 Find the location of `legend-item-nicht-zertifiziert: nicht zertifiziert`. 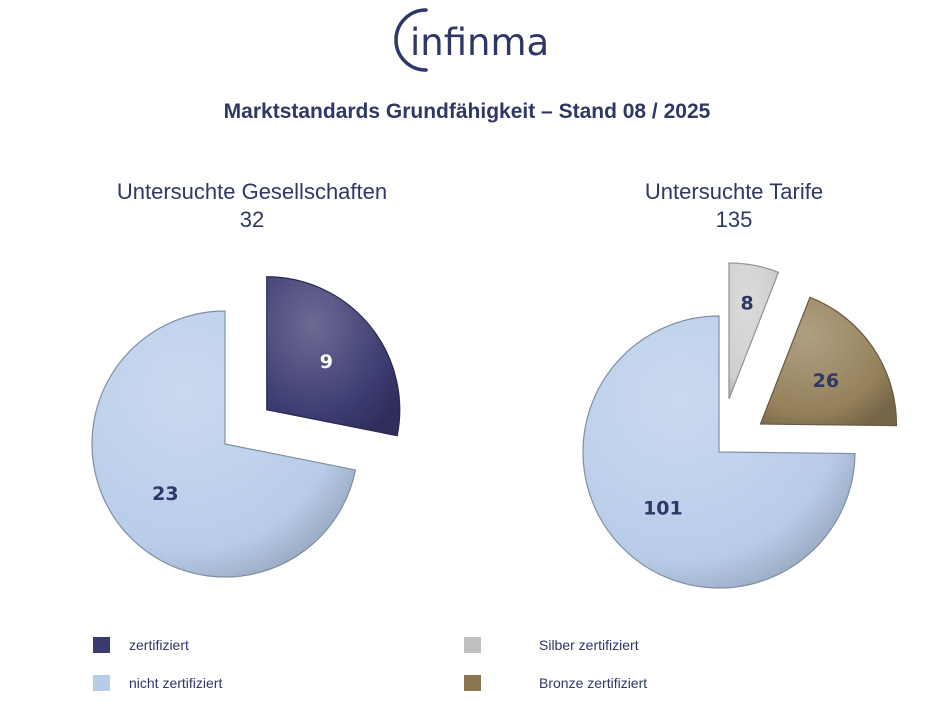

legend-item-nicht-zertifiziert: nicht zertifiziert is located at coordinates (157, 683).